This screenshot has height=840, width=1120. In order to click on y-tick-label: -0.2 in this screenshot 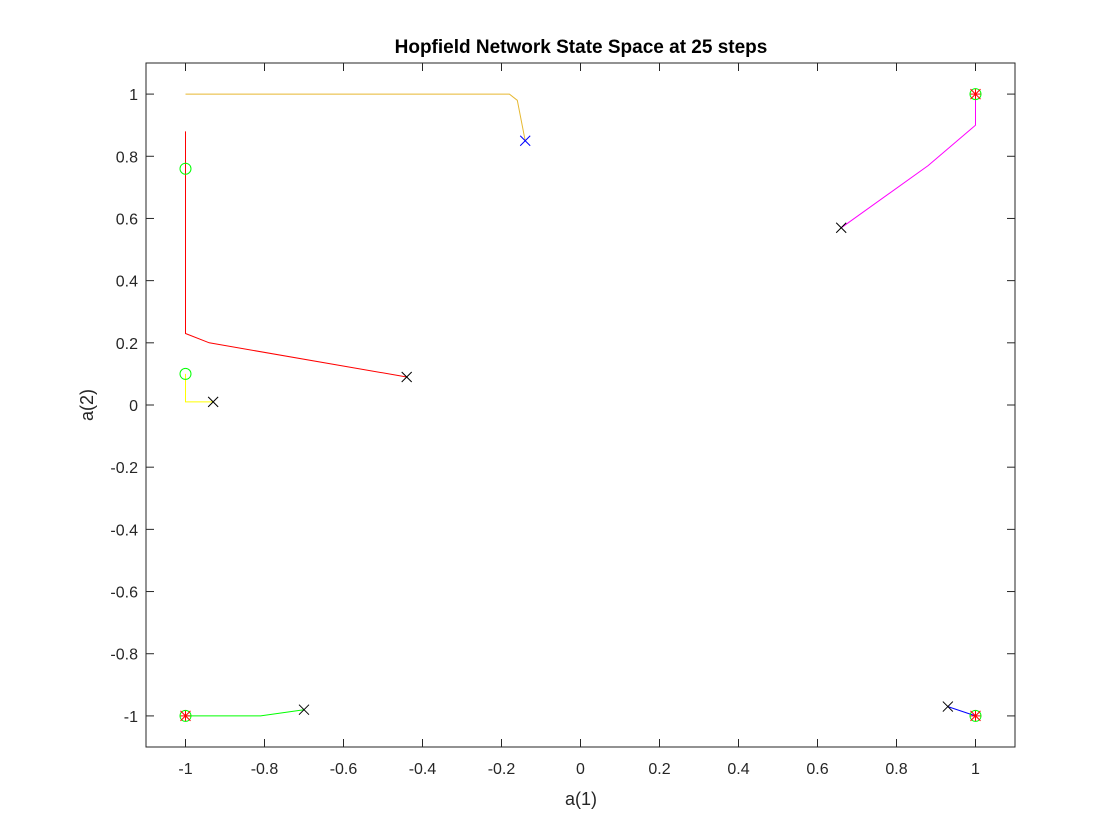, I will do `click(124, 468)`.